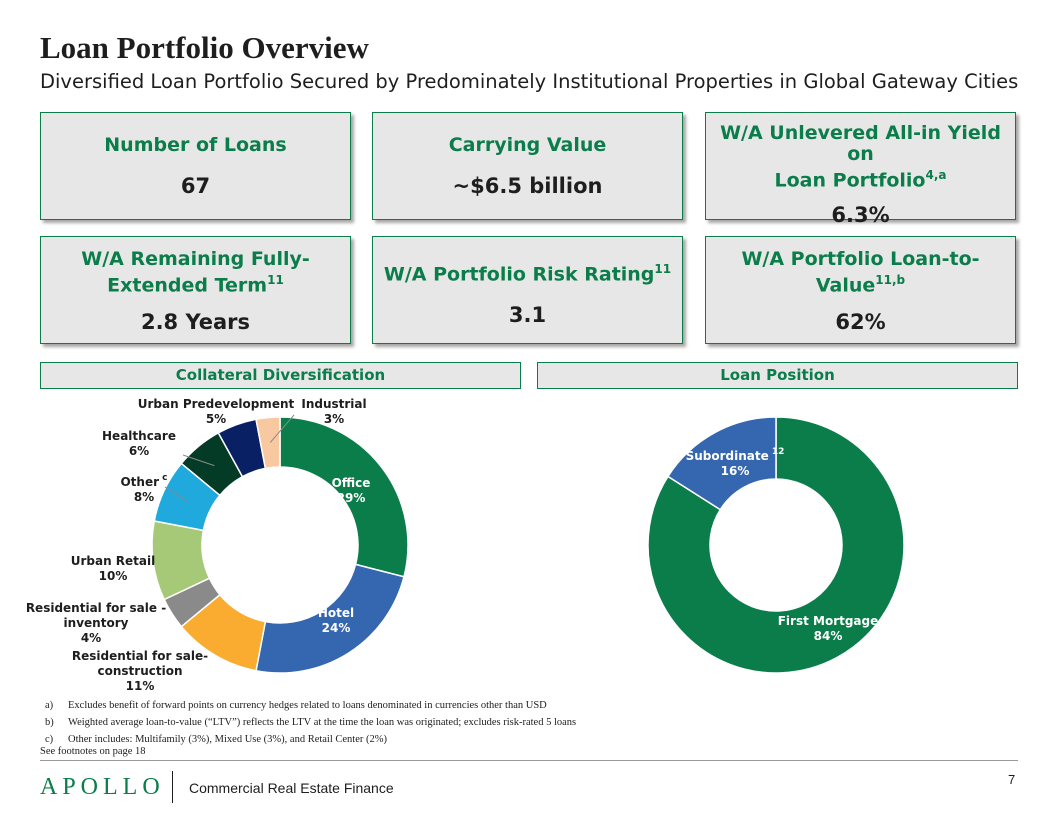 This screenshot has height=816, width=1056. Describe the element at coordinates (529, 760) in the screenshot. I see `footer-divider` at that location.